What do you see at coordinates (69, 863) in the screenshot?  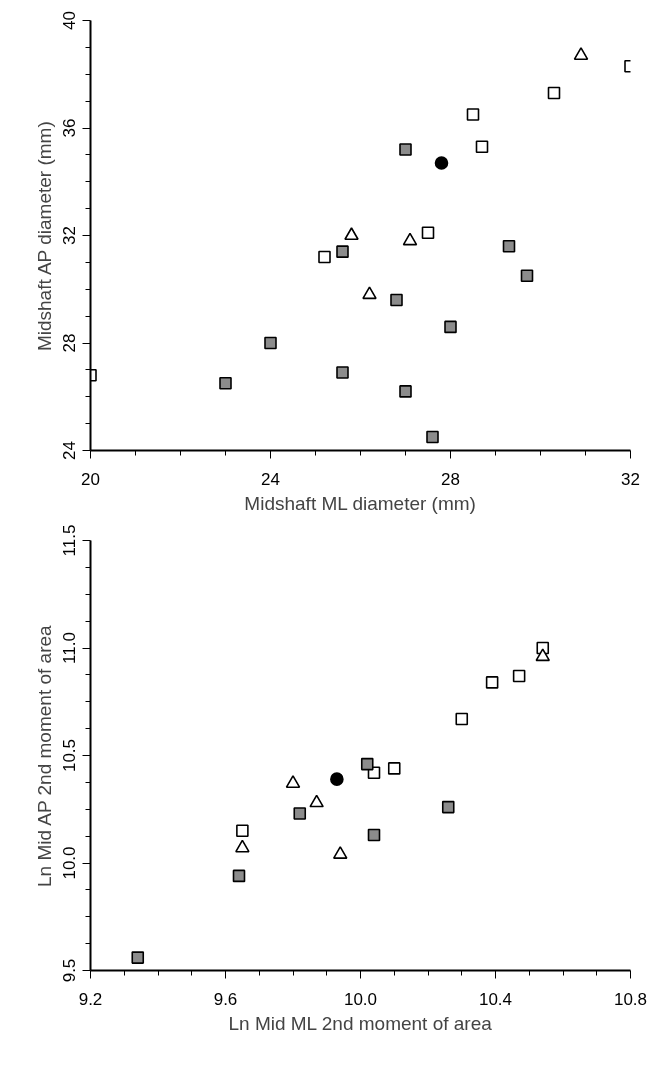 I see `y-tick-label: 10.0` at bounding box center [69, 863].